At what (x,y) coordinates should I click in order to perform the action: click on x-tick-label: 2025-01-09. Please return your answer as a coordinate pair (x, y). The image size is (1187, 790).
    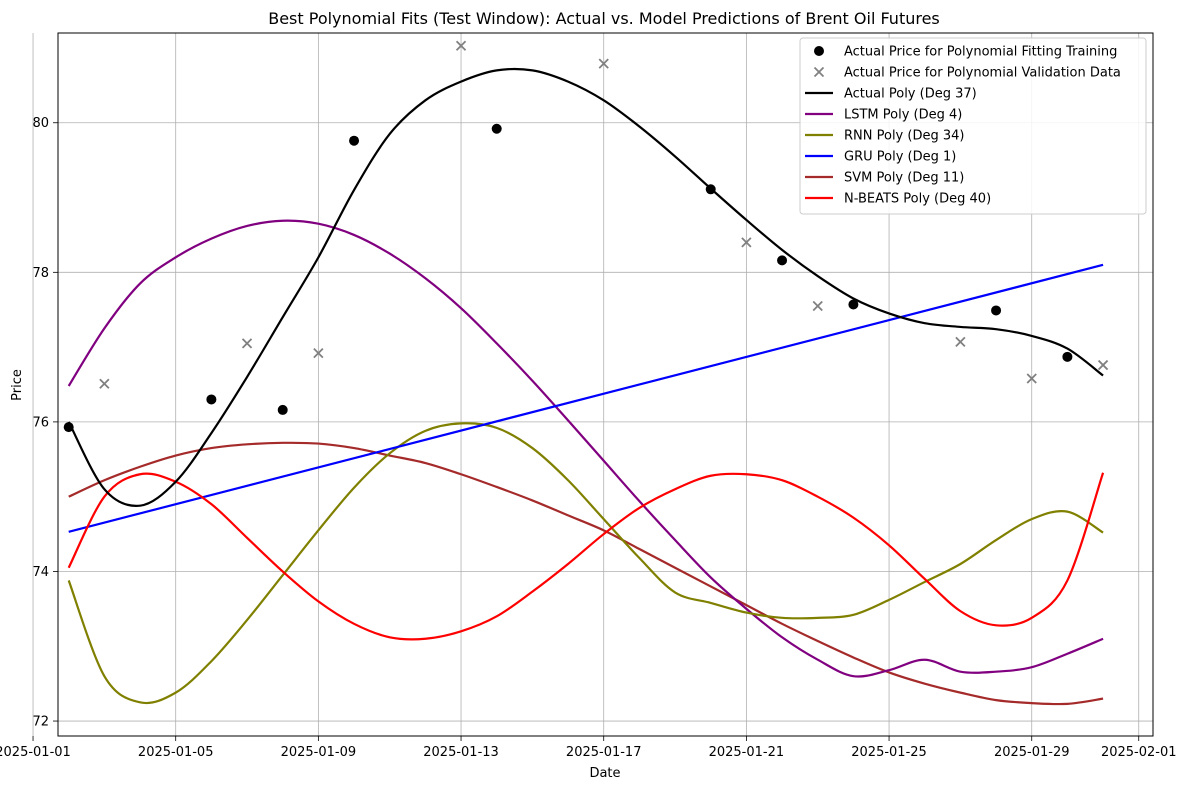
    Looking at the image, I should click on (319, 752).